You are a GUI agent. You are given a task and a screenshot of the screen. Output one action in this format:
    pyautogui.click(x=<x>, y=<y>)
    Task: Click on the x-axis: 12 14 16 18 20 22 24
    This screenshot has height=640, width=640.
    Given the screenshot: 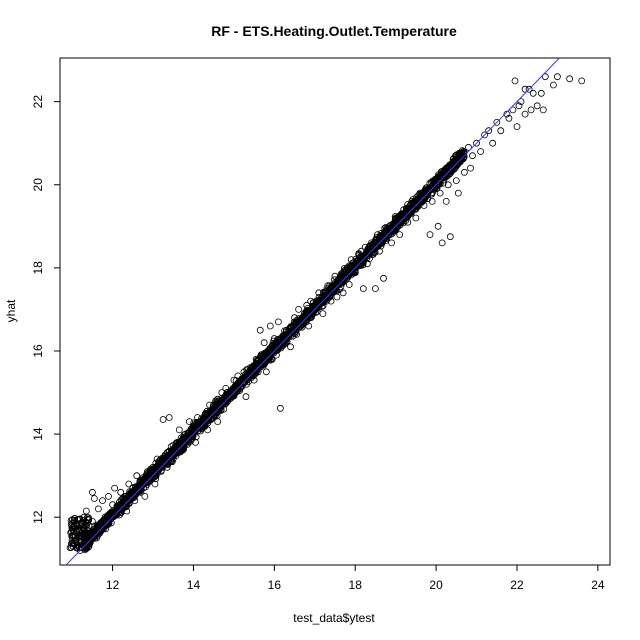 What is the action you would take?
    pyautogui.click(x=355, y=578)
    